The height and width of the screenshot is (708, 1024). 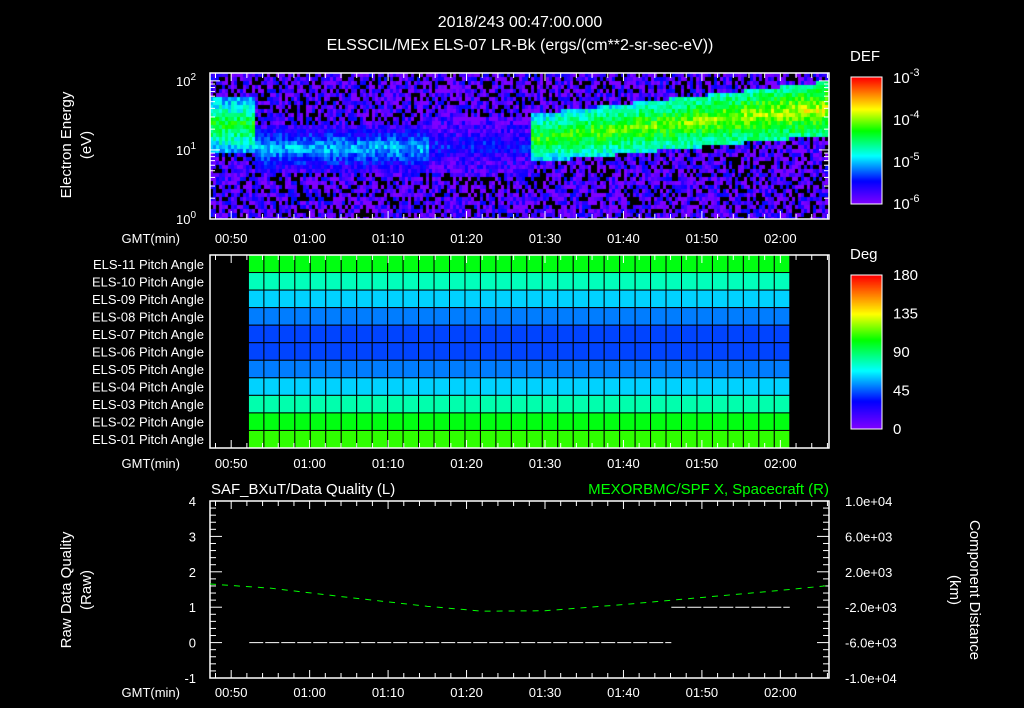 What do you see at coordinates (192, 607) in the screenshot?
I see `left-axis-tick-label: 1` at bounding box center [192, 607].